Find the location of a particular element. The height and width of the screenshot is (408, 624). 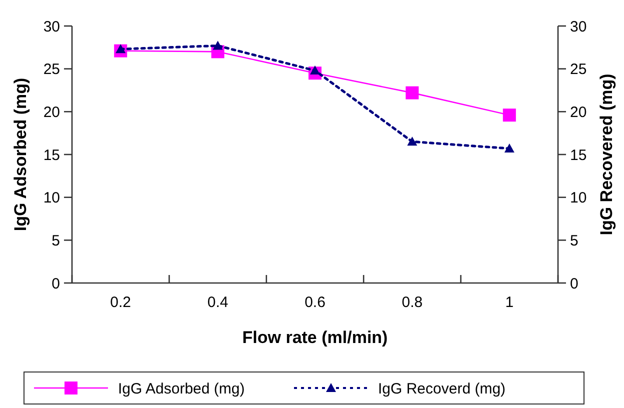

x-tick-label: 0.8 is located at coordinates (412, 302).